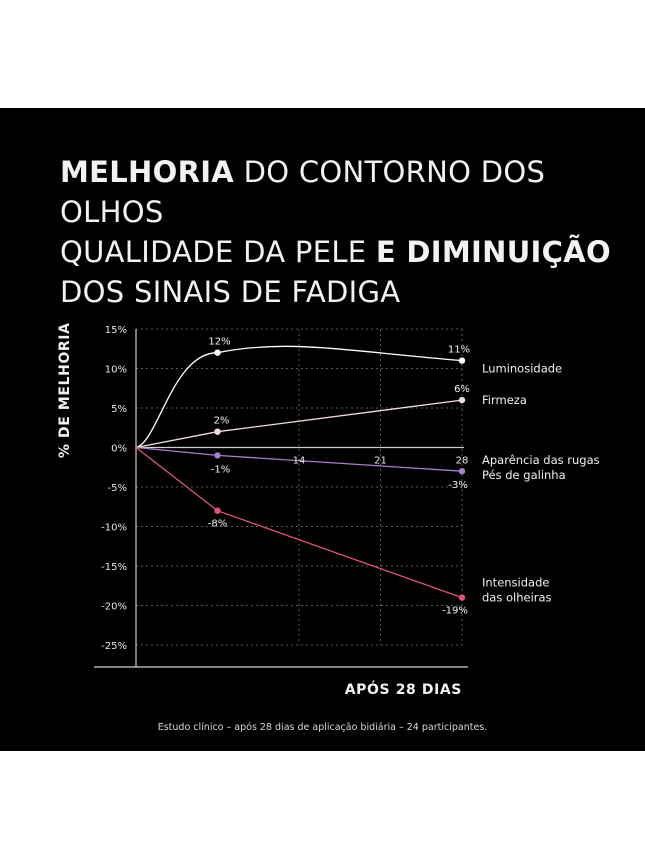 The height and width of the screenshot is (860, 645). I want to click on x-tick-label-0: 14, so click(299, 461).